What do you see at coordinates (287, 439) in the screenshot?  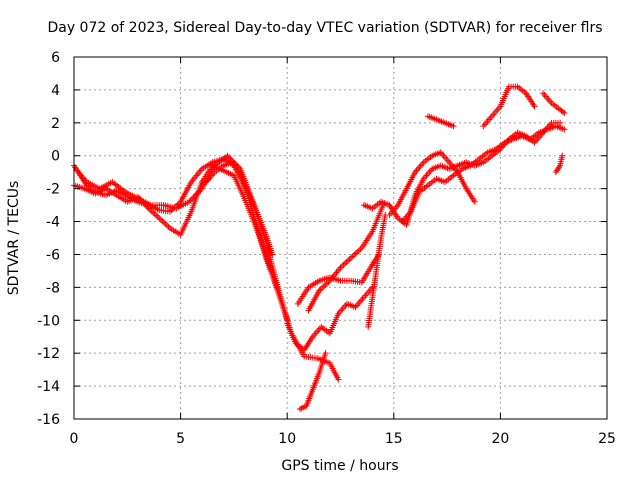 I see `x-tick-label: 10` at bounding box center [287, 439].